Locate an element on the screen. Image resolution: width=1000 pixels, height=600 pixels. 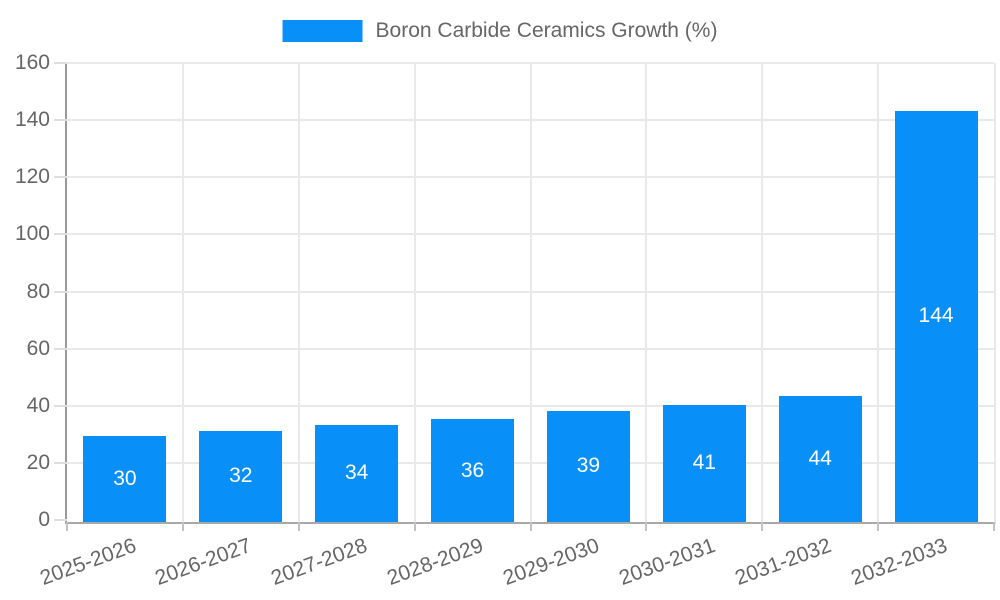
bar: 41 is located at coordinates (704, 463).